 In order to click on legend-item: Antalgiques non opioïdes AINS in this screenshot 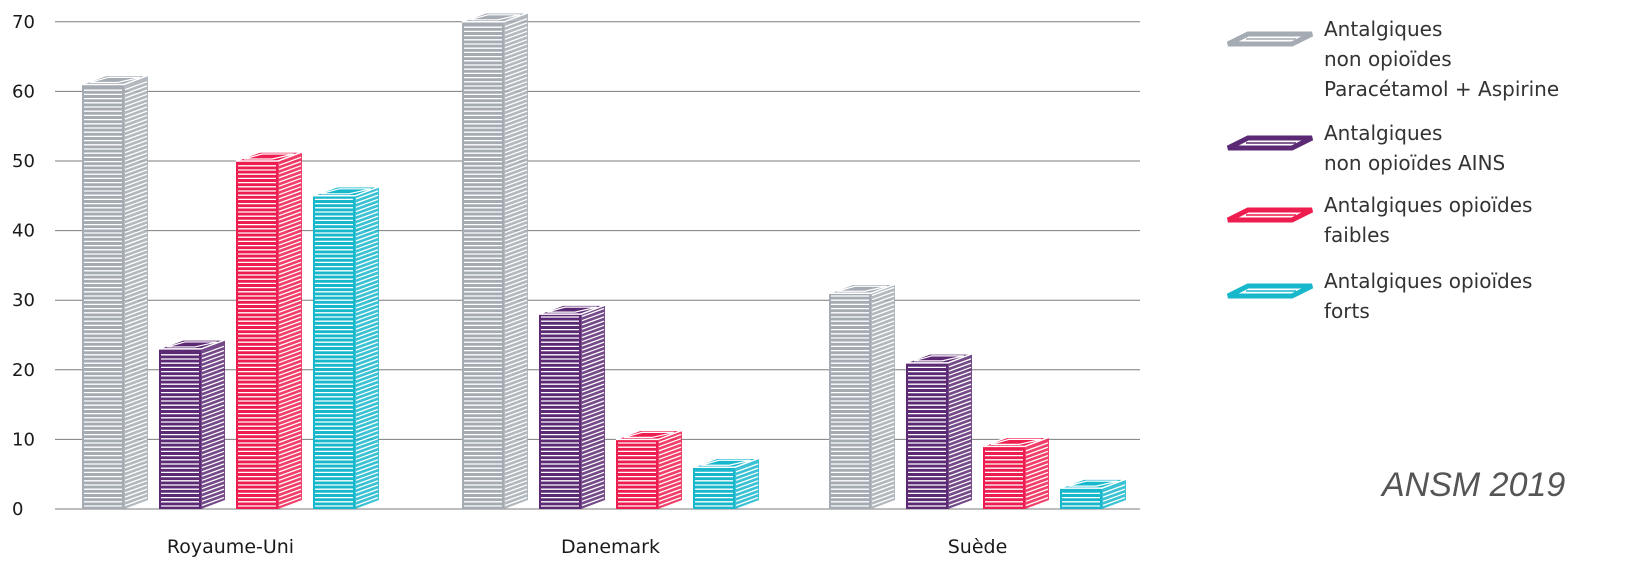, I will do `click(1365, 148)`.